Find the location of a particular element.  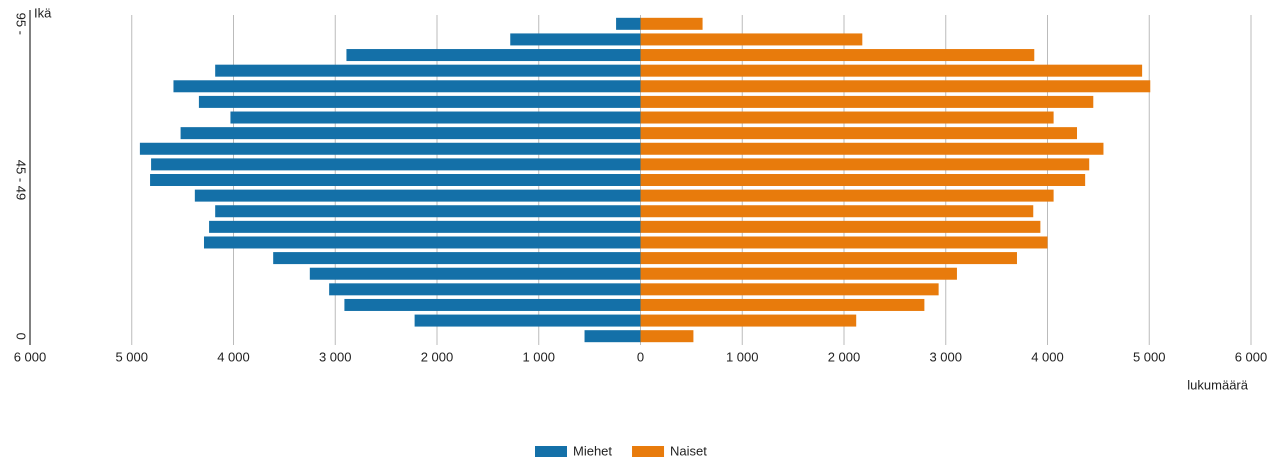

legend-label: Miehet is located at coordinates (592, 450).